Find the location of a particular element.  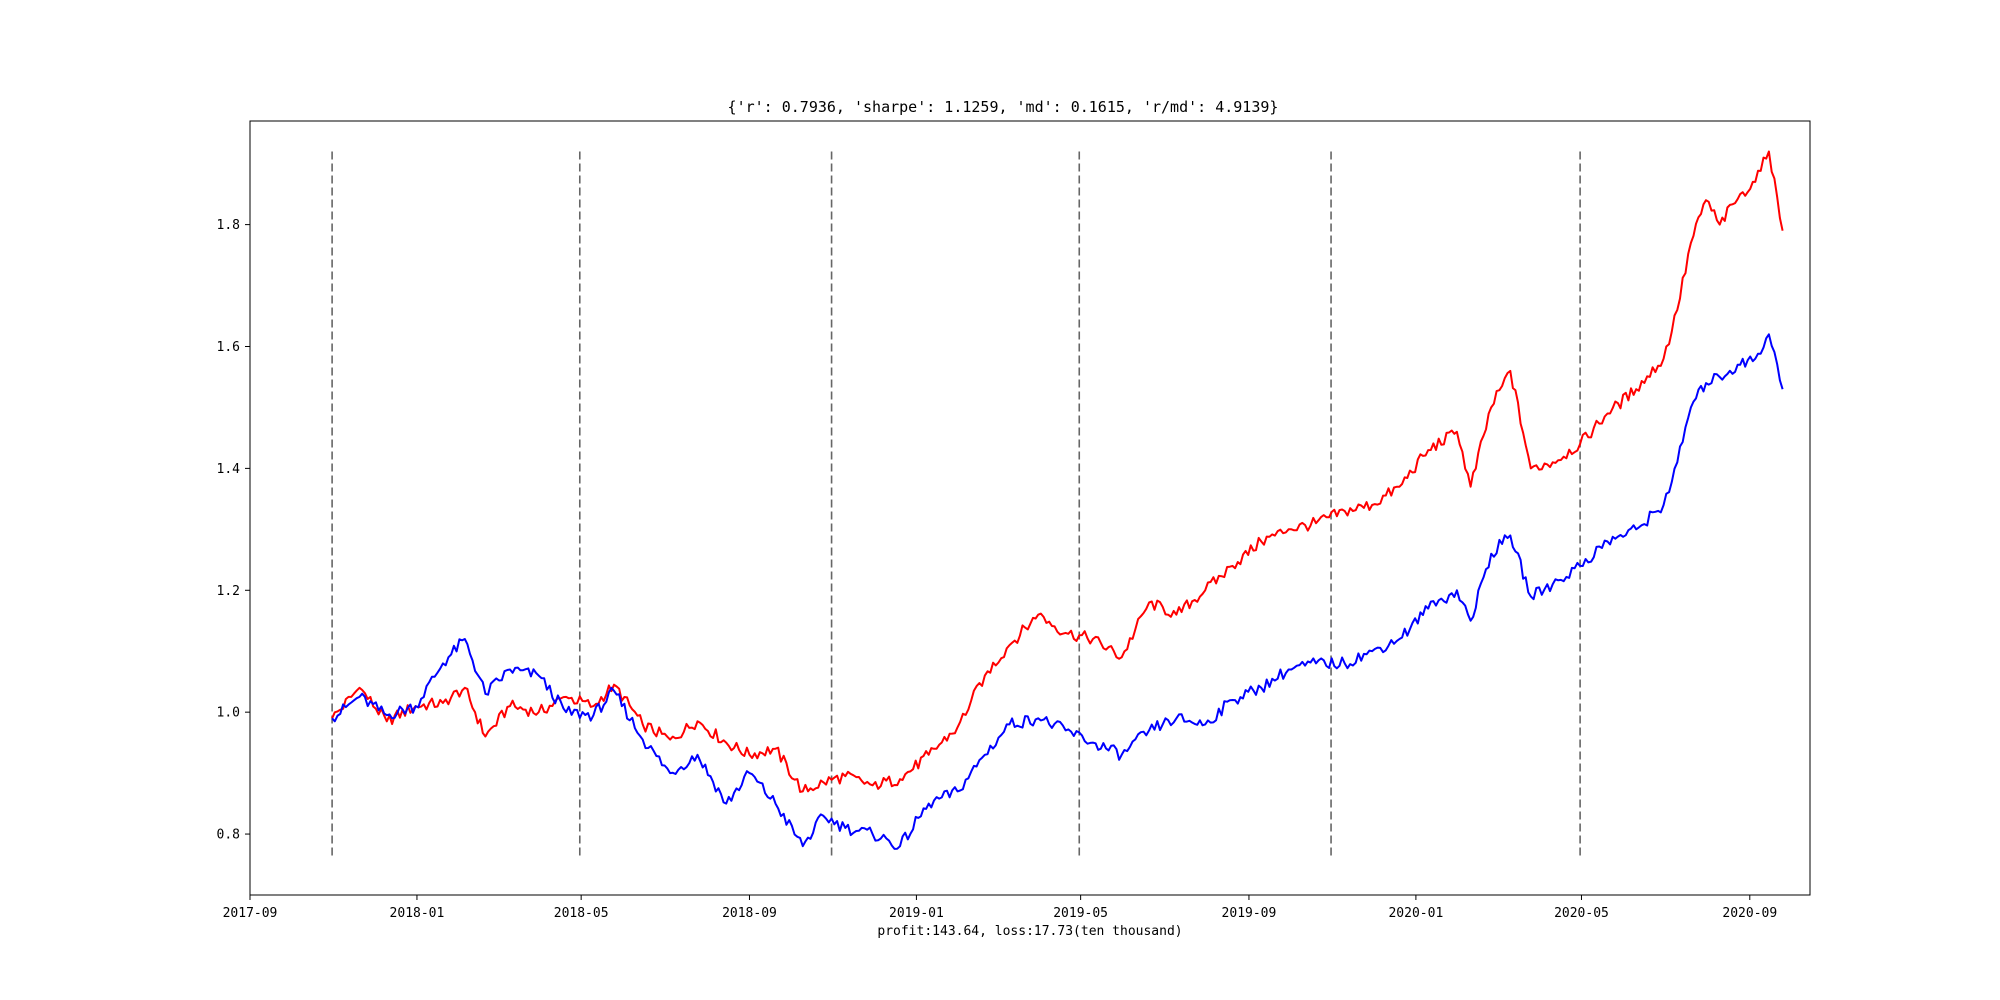

x-tick-label-7: 2020-01 is located at coordinates (1415, 913).